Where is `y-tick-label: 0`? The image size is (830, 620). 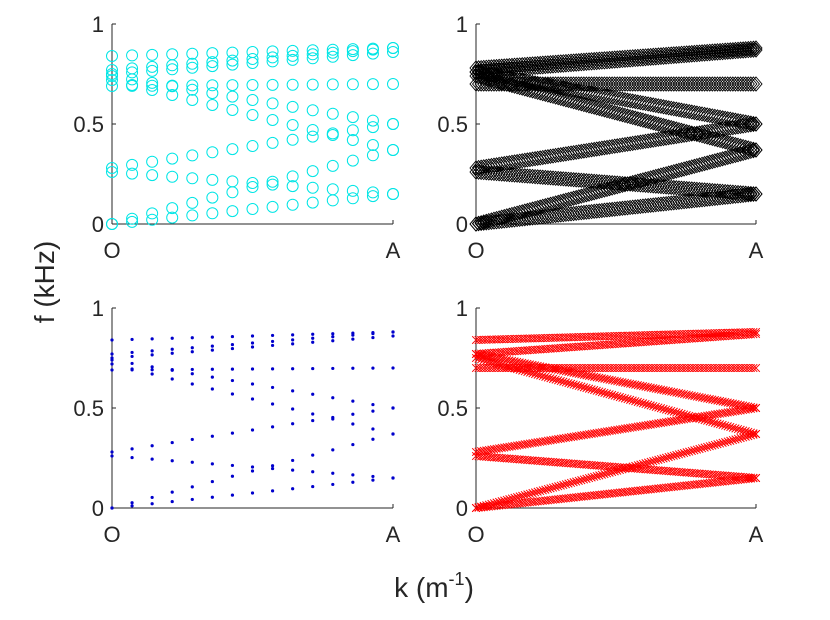
y-tick-label: 0 is located at coordinates (462, 508).